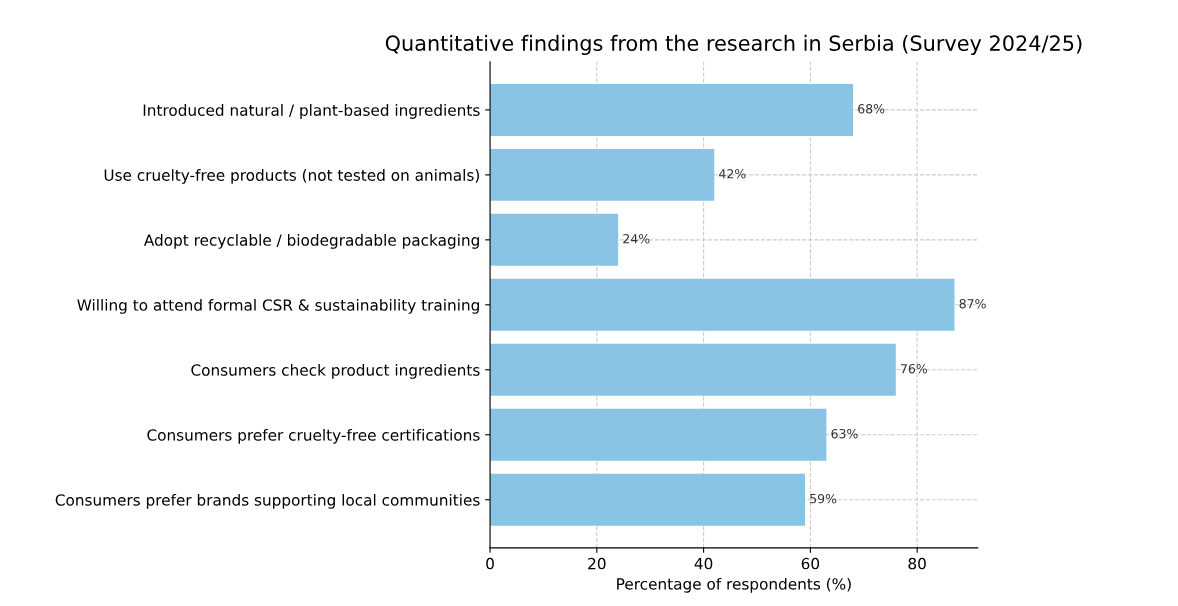  Describe the element at coordinates (267, 501) in the screenshot. I see `y-tick-label: Consumers prefer brands supporting local communities` at that location.